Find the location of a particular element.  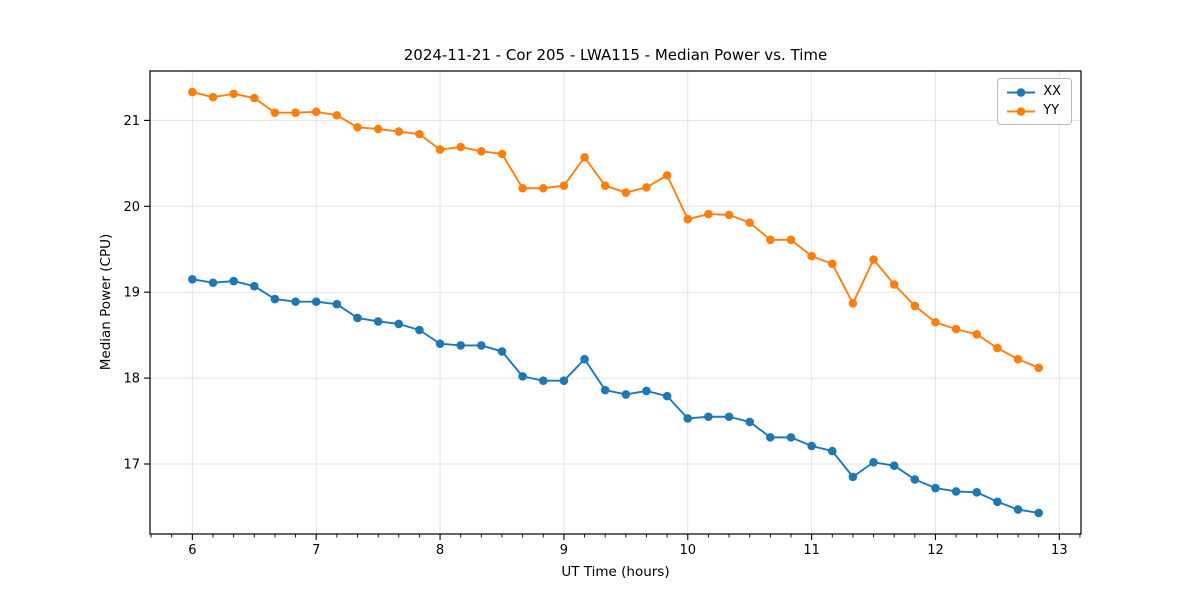

x-axis-label: UT Time (hours) is located at coordinates (615, 572).